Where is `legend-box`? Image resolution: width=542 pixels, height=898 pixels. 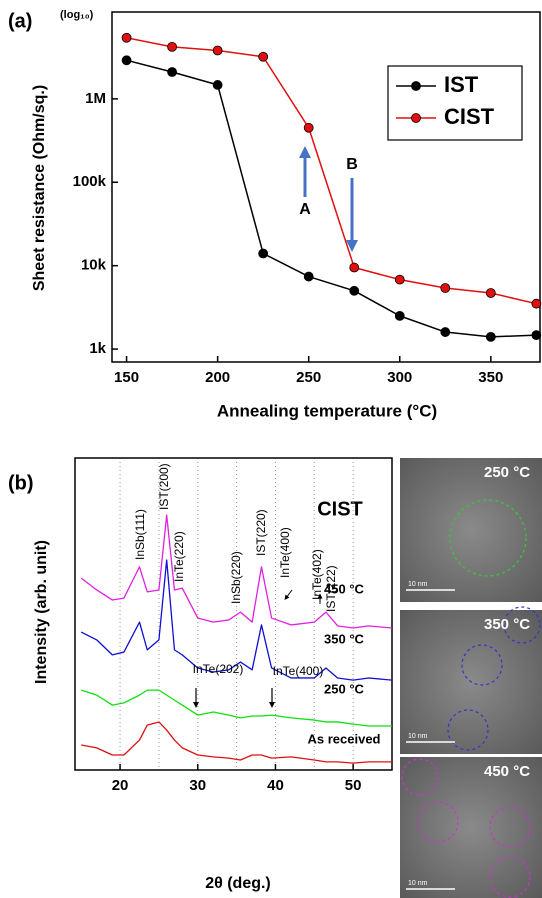
legend-box is located at coordinates (455, 103).